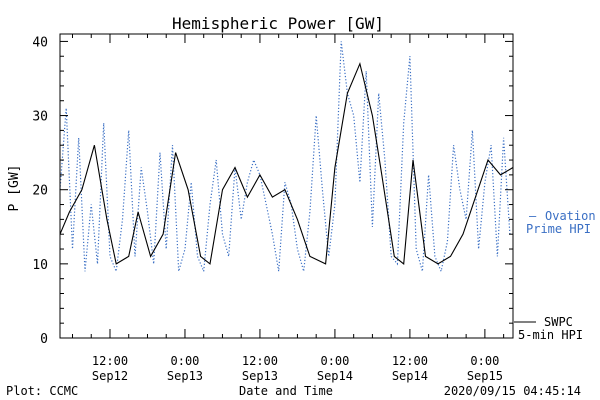 Image resolution: width=600 pixels, height=400 pixels. Describe the element at coordinates (110, 376) in the screenshot. I see `x-tick-label-date: Sep12` at that location.